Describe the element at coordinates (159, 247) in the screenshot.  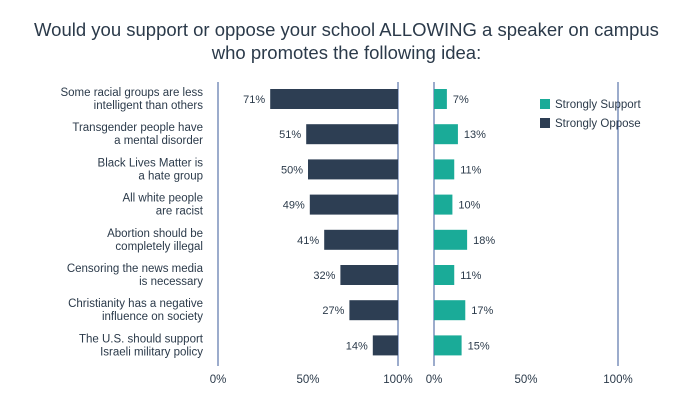
I see `category-label-line: completely illegal` at that location.